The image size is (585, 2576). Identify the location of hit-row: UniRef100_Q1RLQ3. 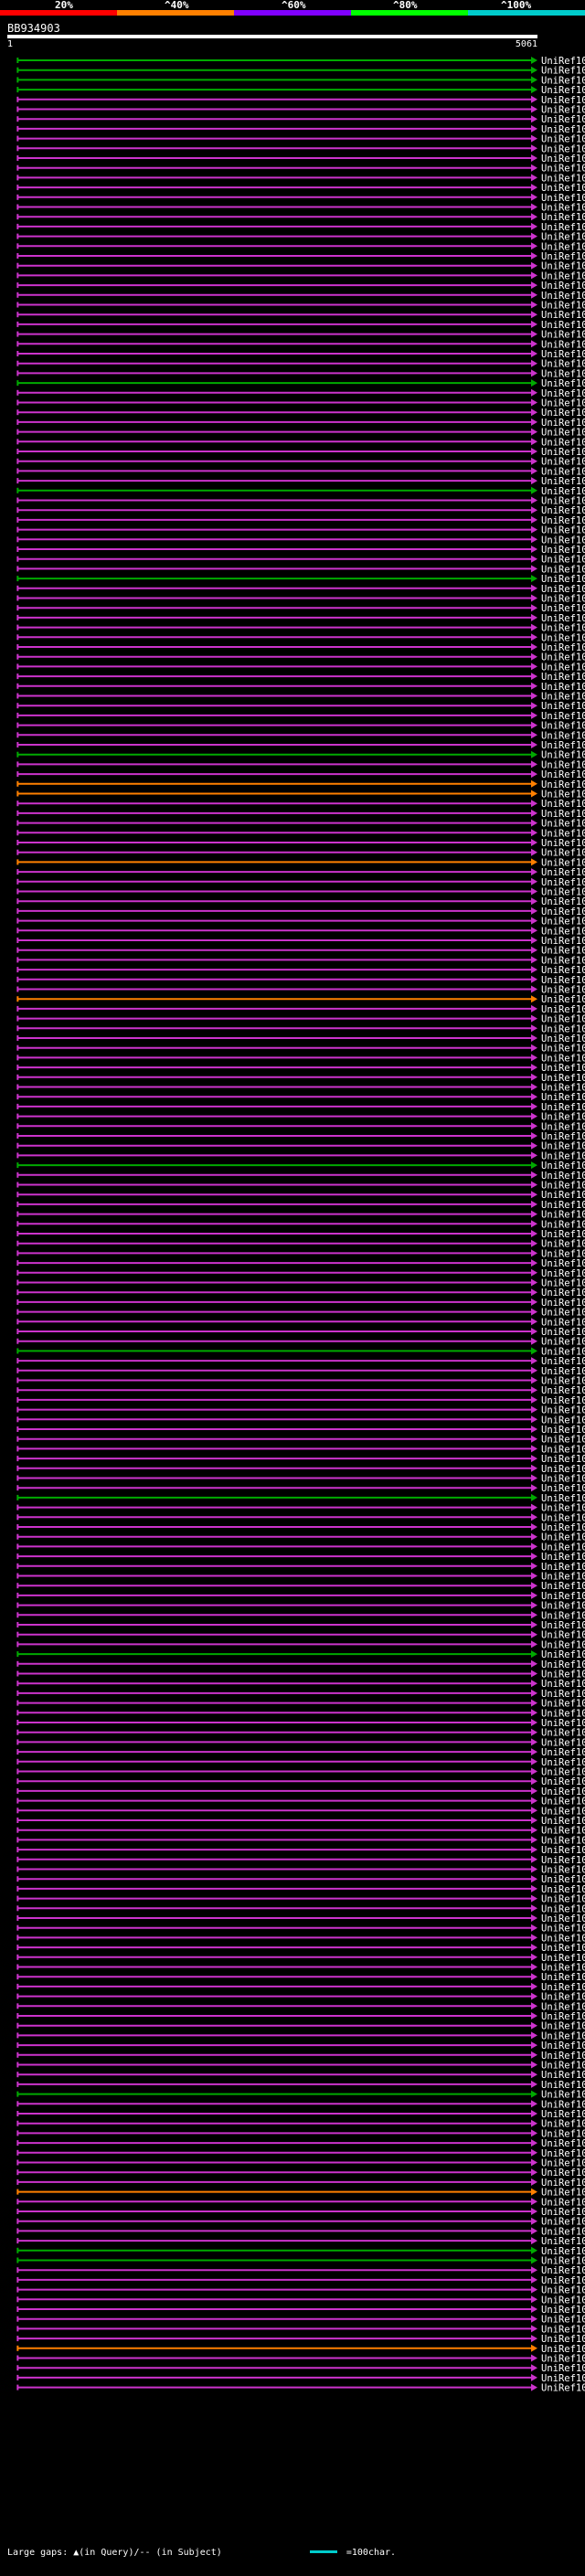
(300, 2320).